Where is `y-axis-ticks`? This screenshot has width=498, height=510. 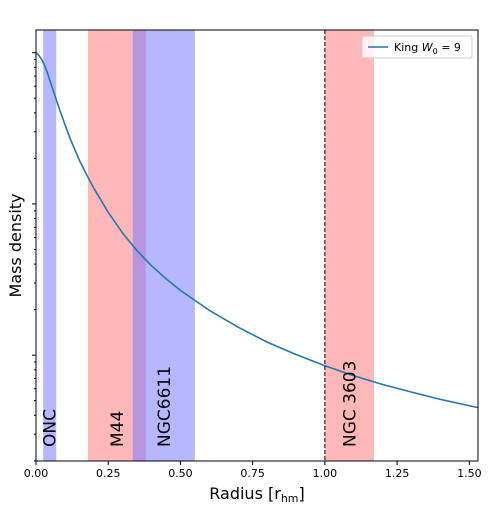
y-axis-ticks is located at coordinates (34, 257).